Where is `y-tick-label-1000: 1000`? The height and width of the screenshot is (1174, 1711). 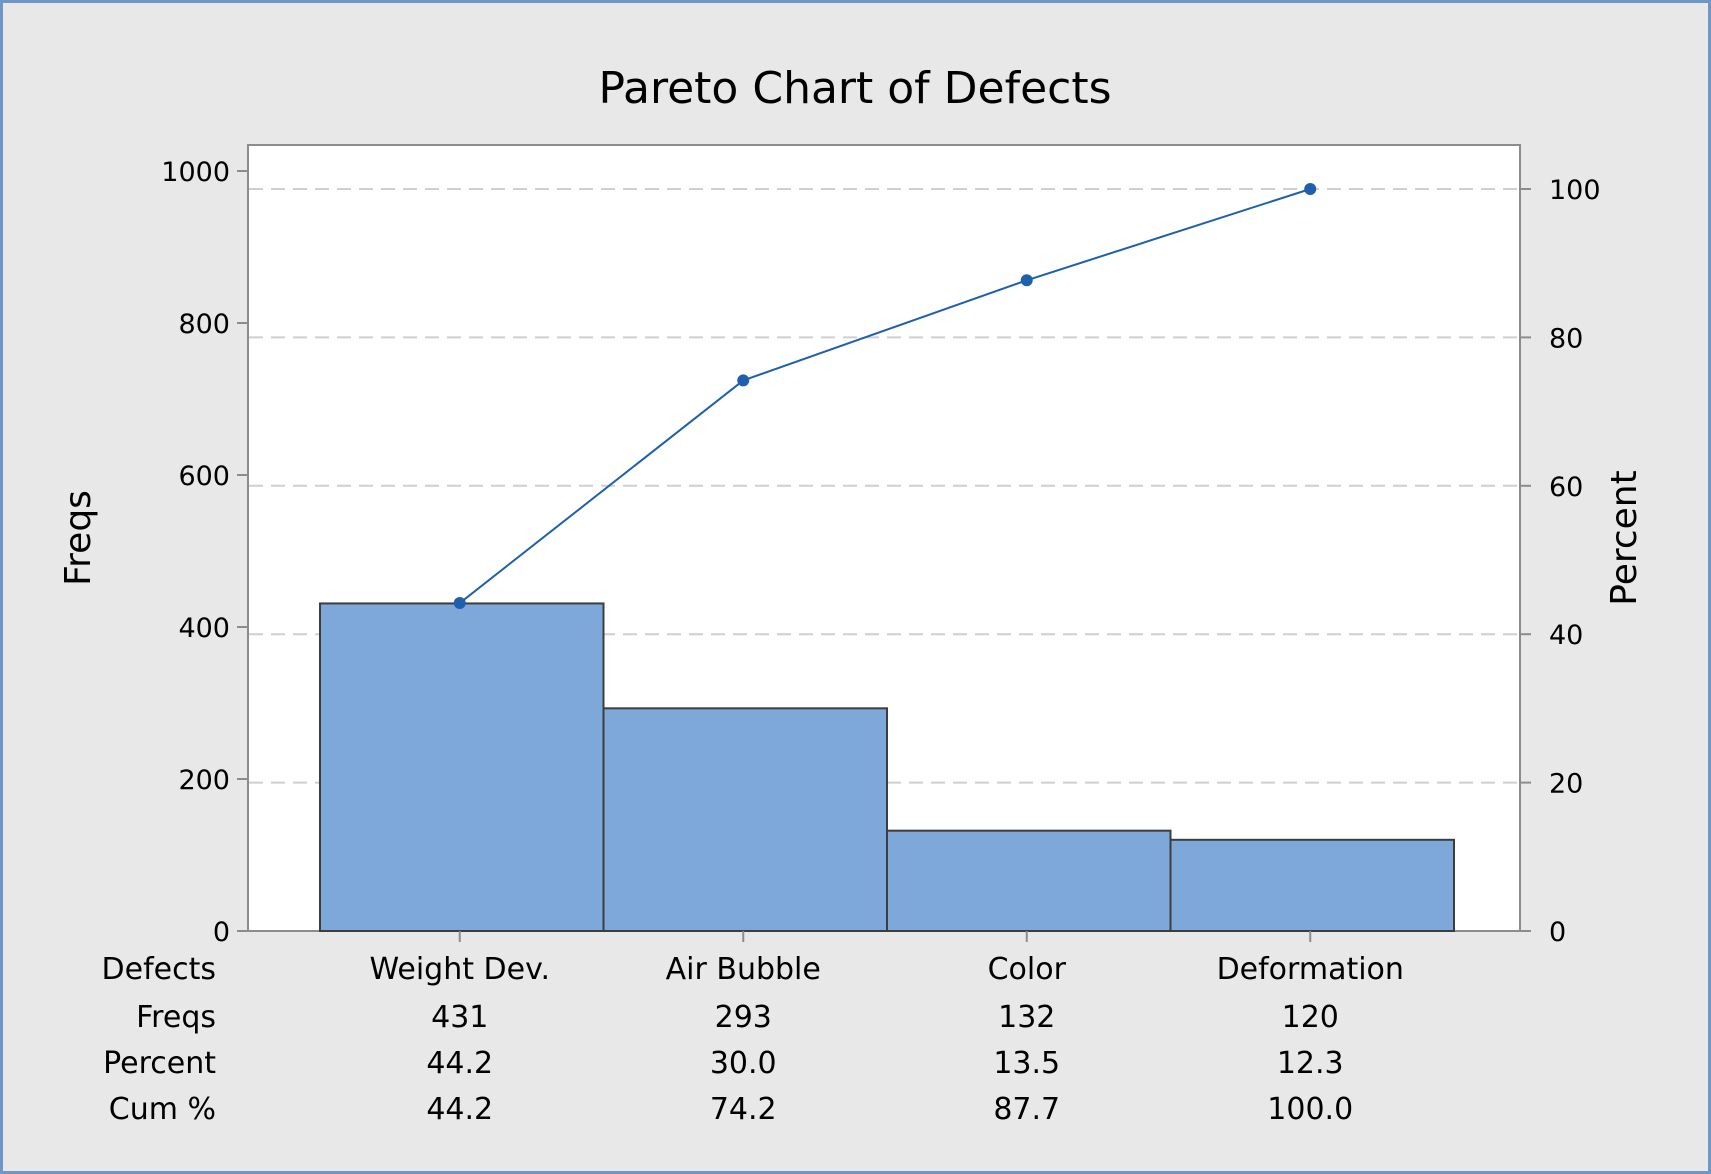 y-tick-label-1000: 1000 is located at coordinates (195, 172).